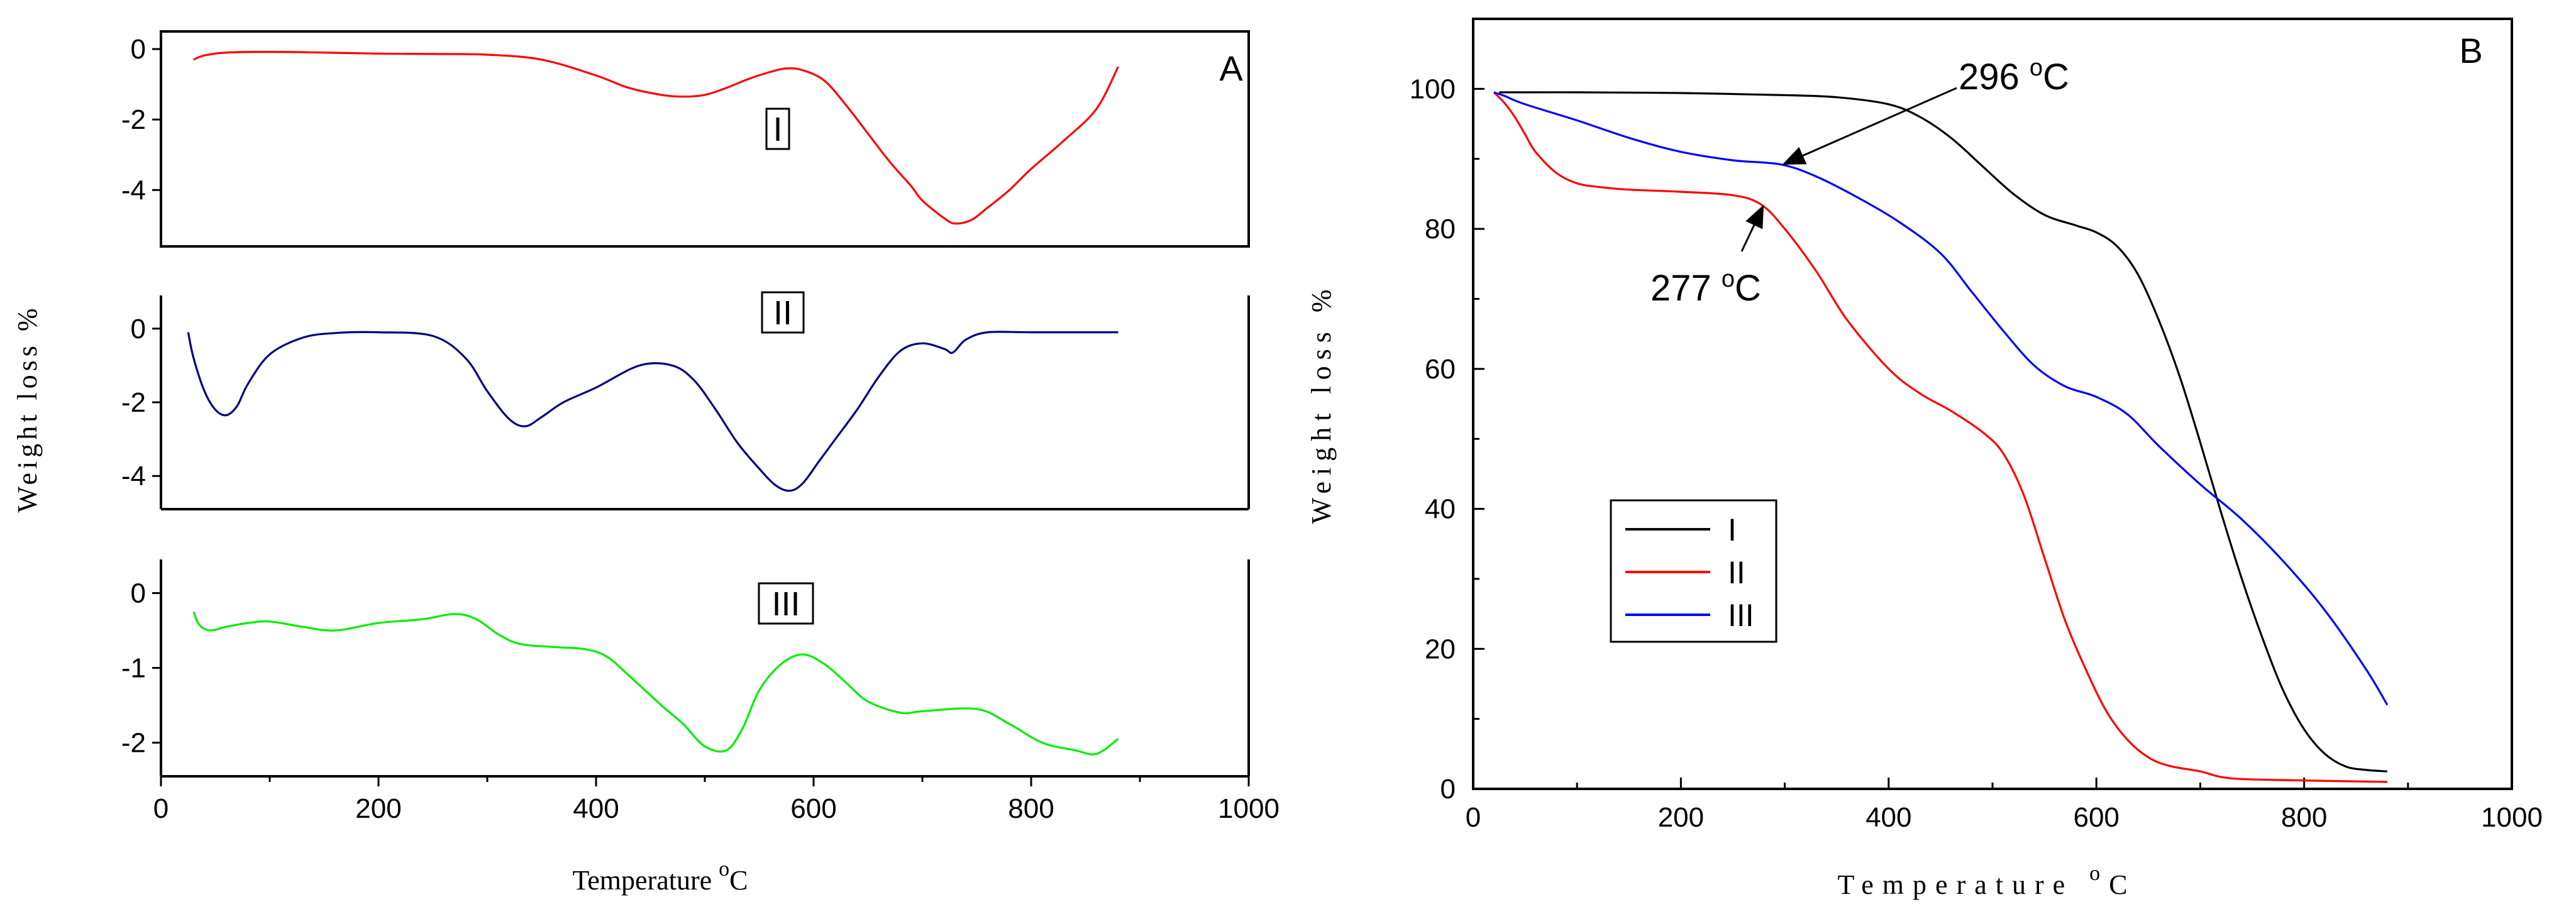 Image resolution: width=2576 pixels, height=919 pixels. Describe the element at coordinates (27, 408) in the screenshot. I see `panel-a-ylabel: Weight loss %` at that location.